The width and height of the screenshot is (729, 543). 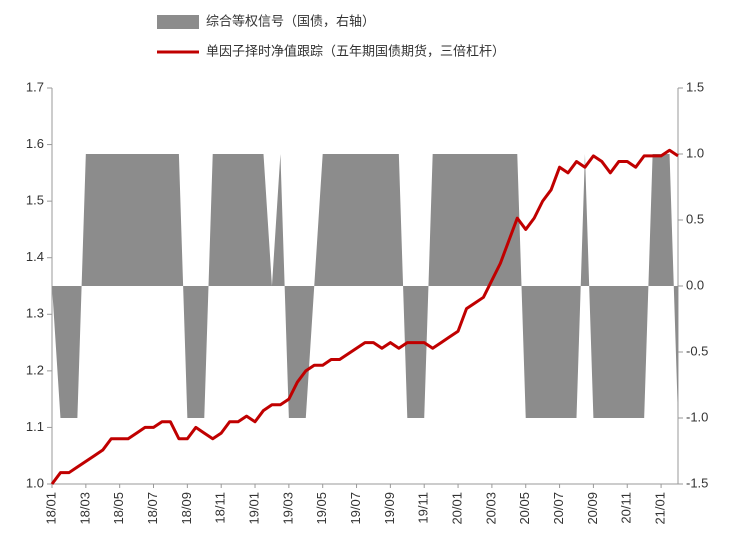 I want to click on y2-tick-label: -1.0, so click(x=697, y=416).